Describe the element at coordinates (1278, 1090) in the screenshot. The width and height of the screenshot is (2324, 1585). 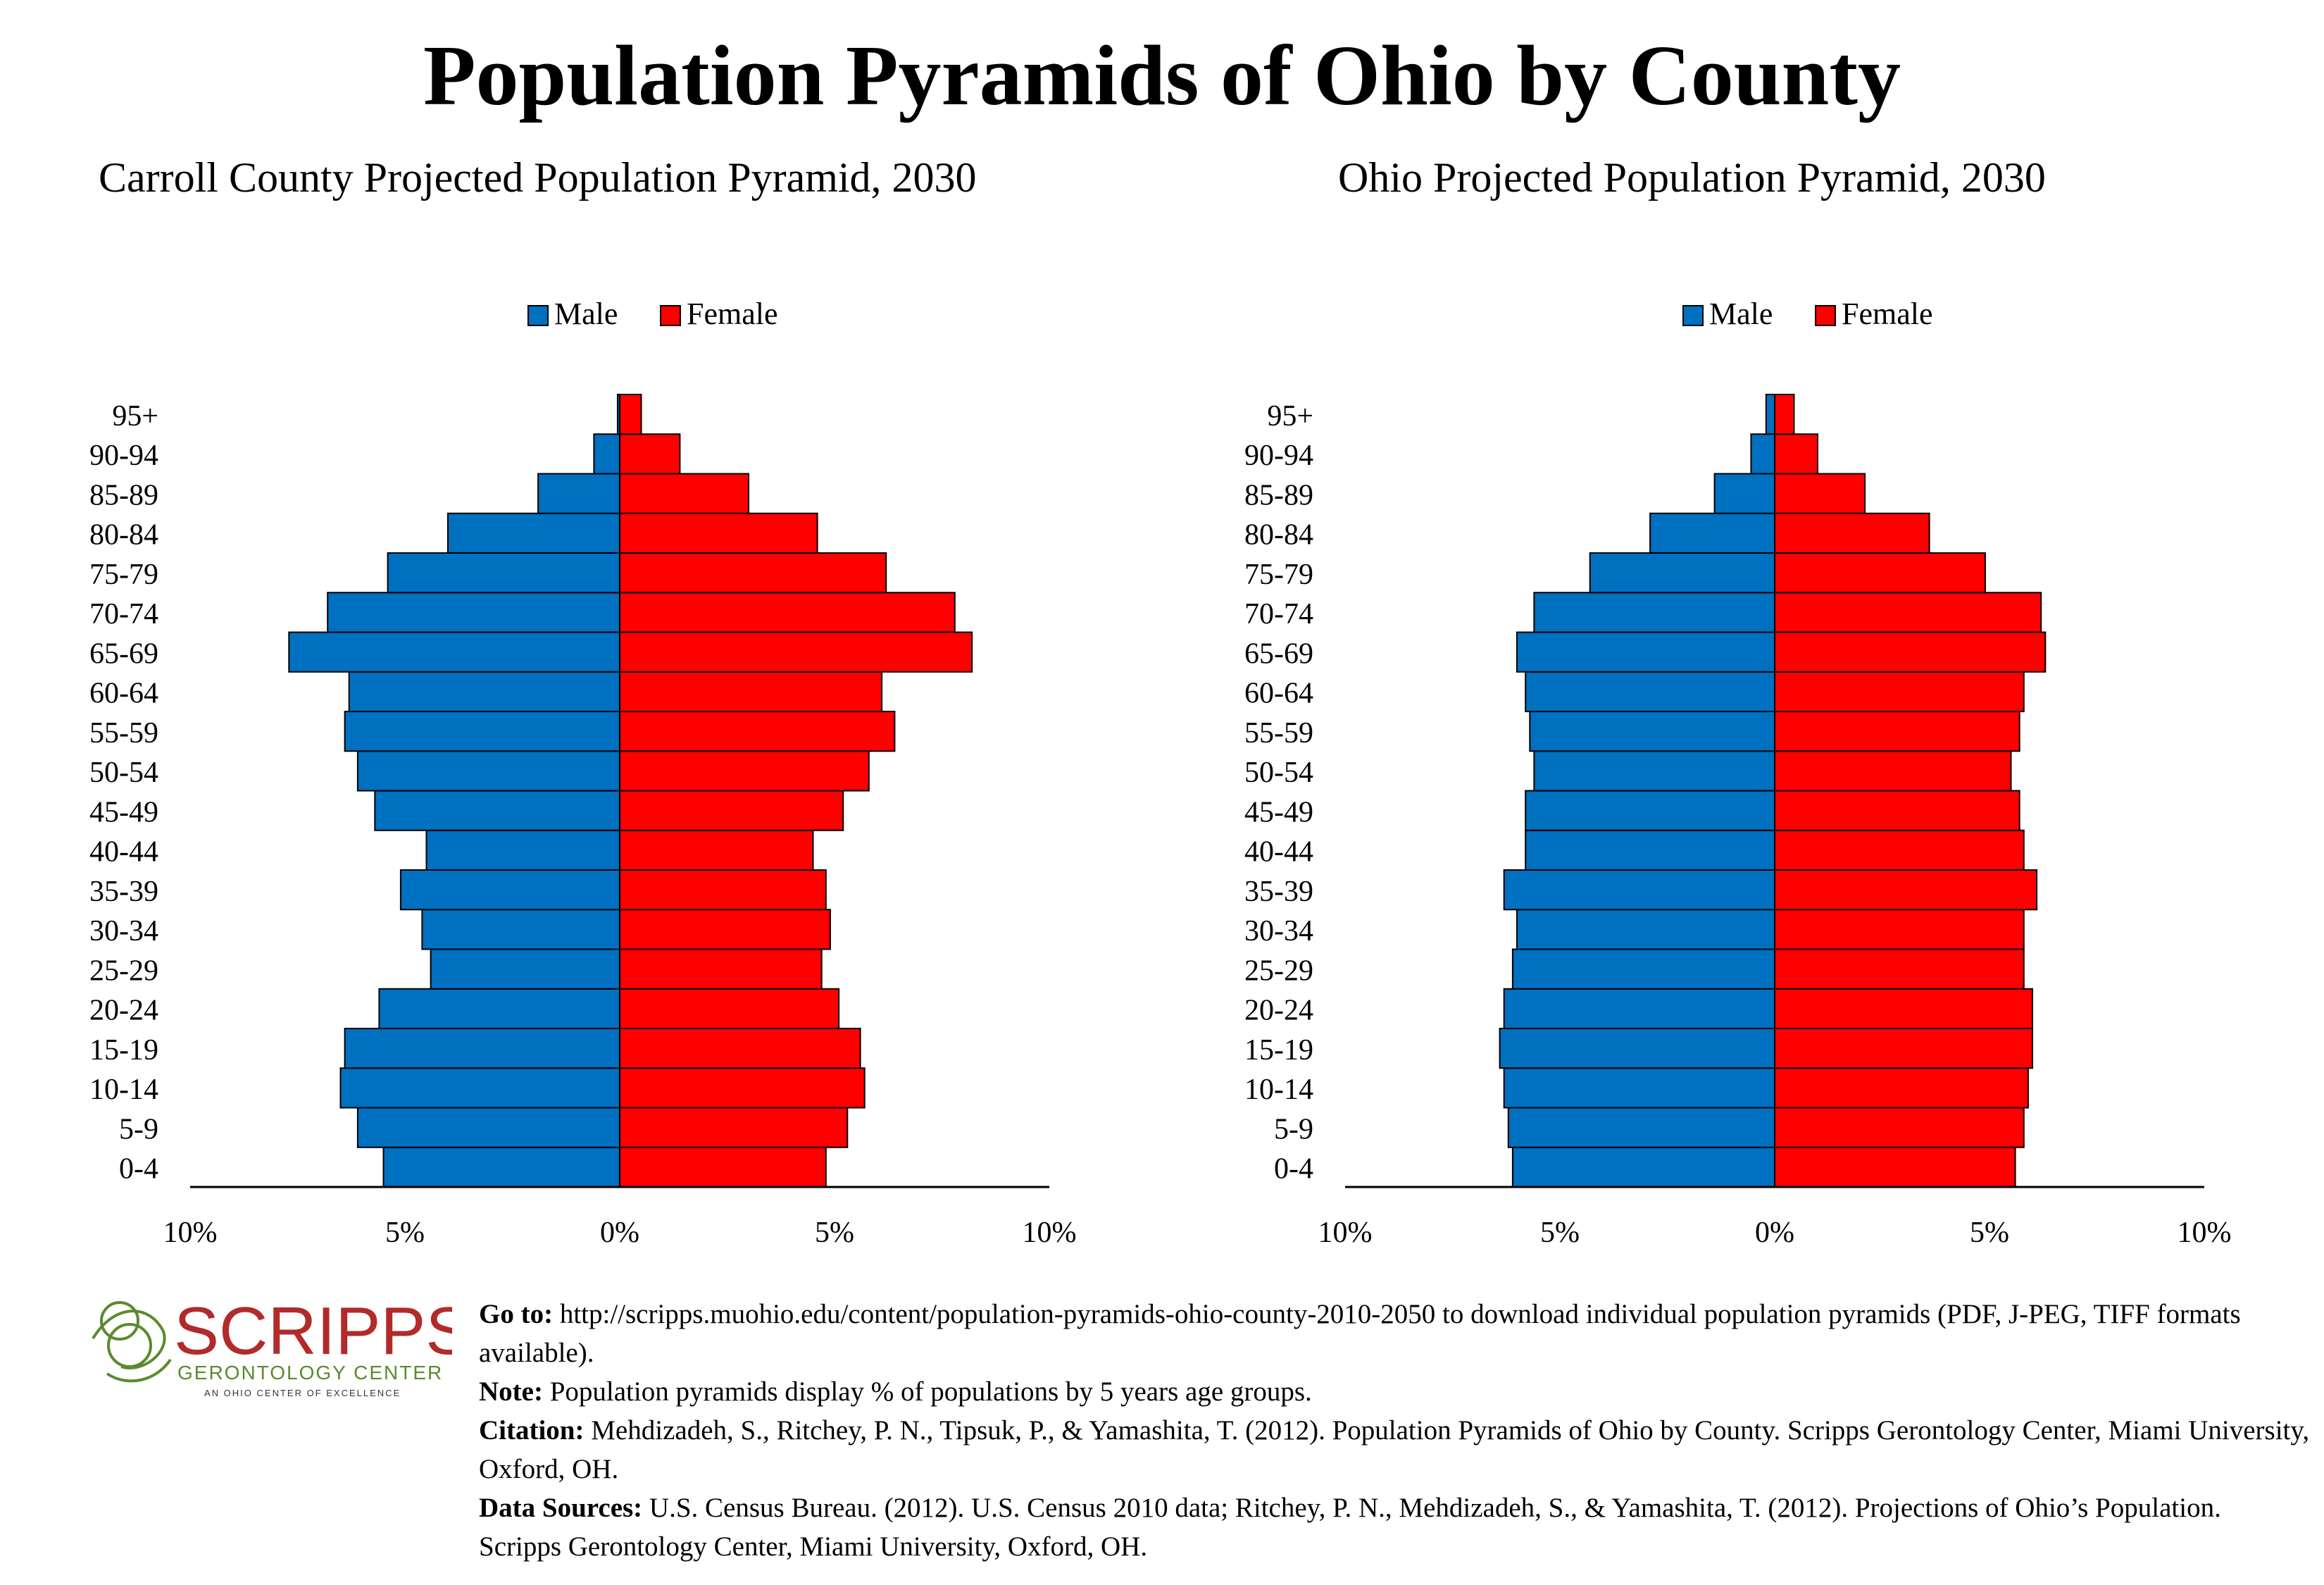
I see `age-label: 10-14` at that location.